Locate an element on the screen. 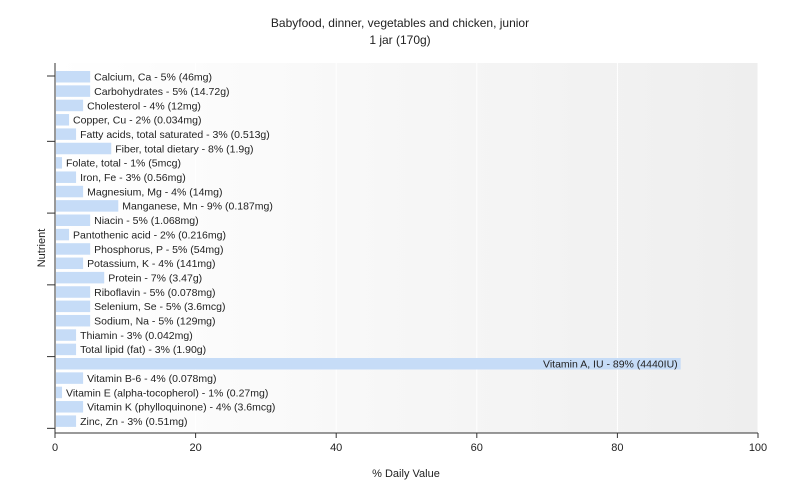 This screenshot has height=500, width=800. bar-label: Thiamin - 3% (0.042mg) is located at coordinates (136, 336).